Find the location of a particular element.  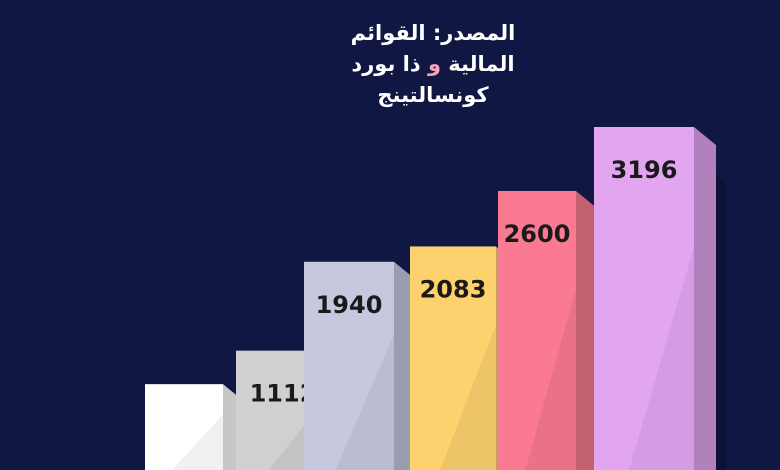

caption-ampersand: و is located at coordinates (434, 64).